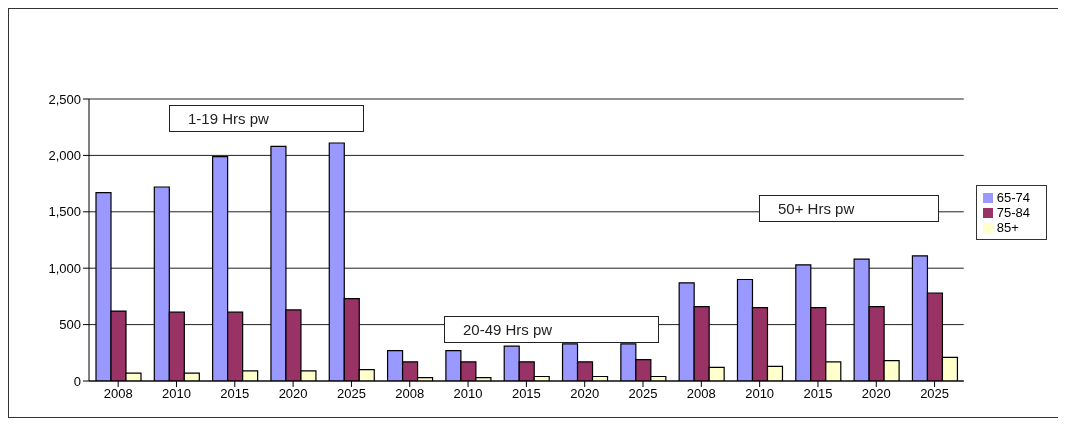 The height and width of the screenshot is (430, 1066). I want to click on label-box: 1-19 Hrs pw, so click(266, 118).